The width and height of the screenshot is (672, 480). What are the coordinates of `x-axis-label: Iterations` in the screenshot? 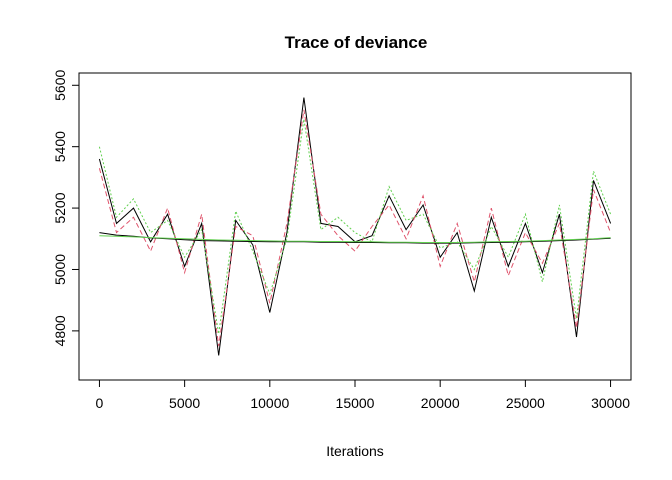 It's located at (355, 451).